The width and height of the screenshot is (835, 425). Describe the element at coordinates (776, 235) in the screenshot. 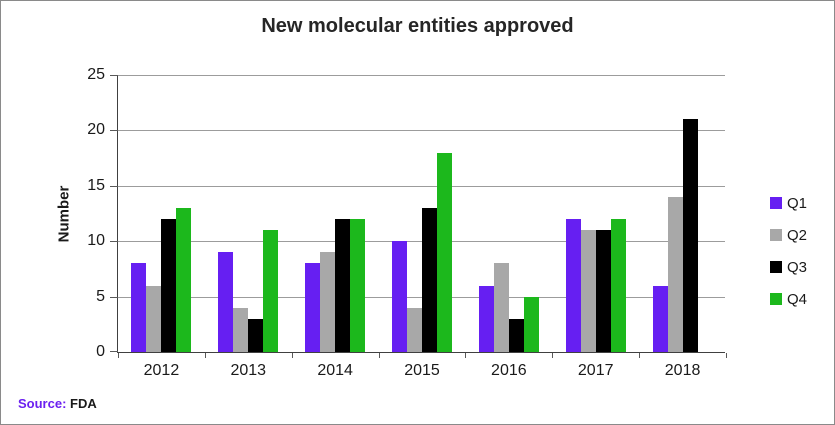

I see `legend-swatch-q2` at that location.